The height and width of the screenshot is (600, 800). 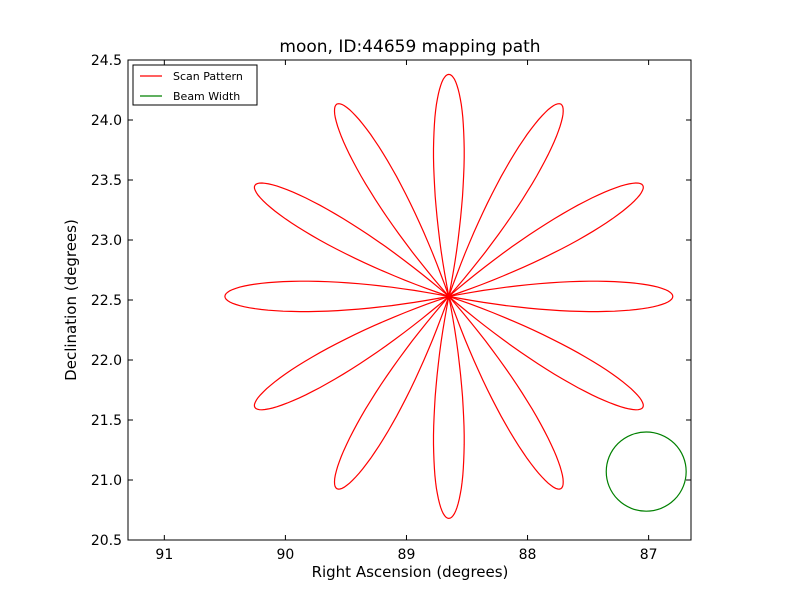 What do you see at coordinates (528, 555) in the screenshot?
I see `x-tick-label: 88` at bounding box center [528, 555].